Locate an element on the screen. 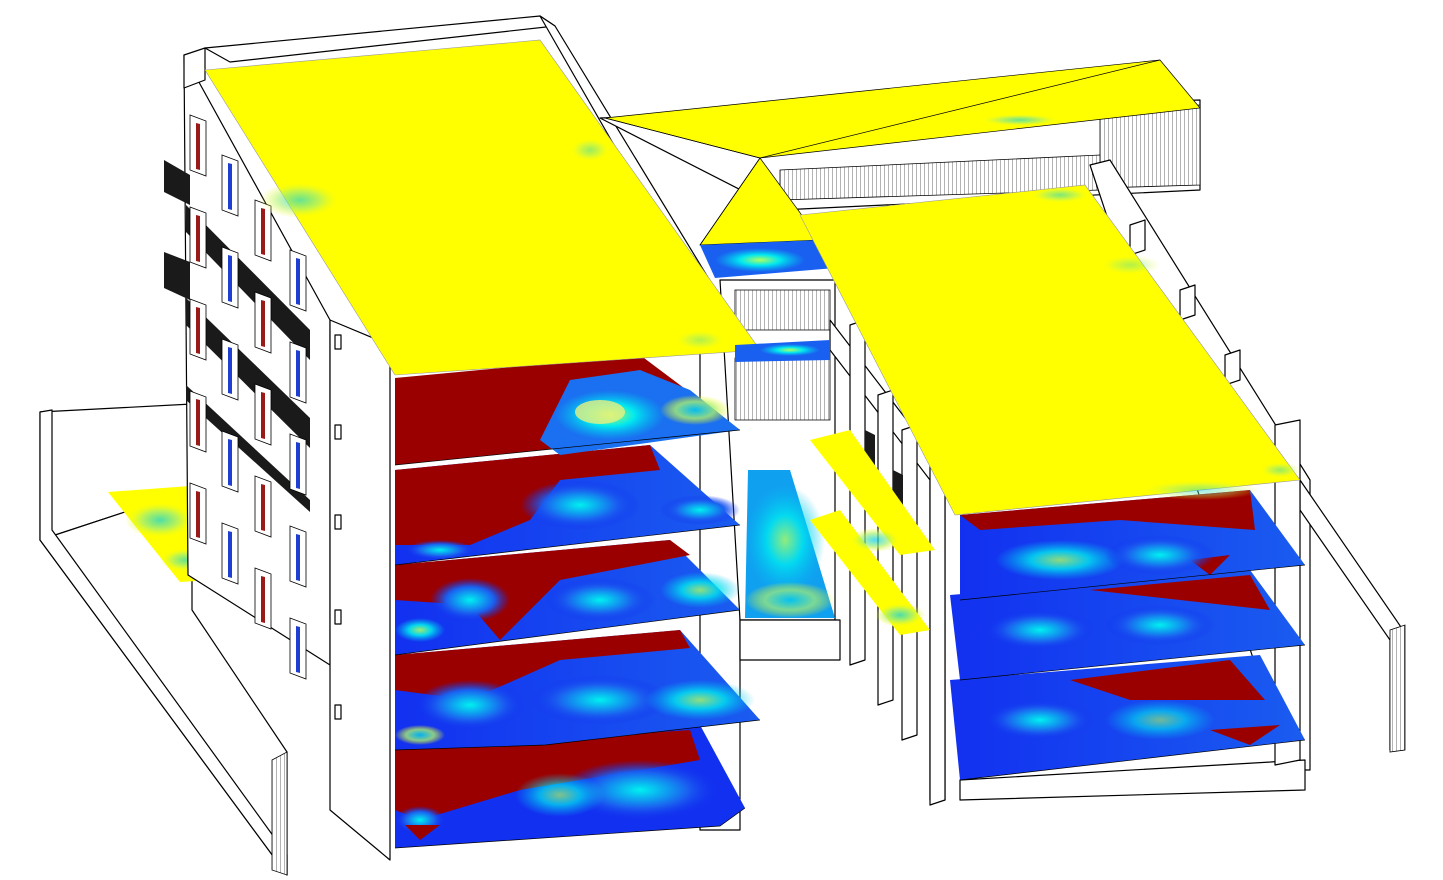 The image size is (1443, 880). middle-roof is located at coordinates (902, 168).